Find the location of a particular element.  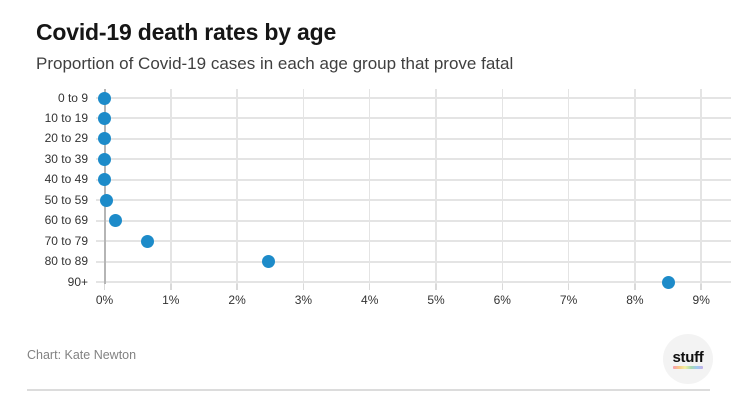

x-axis-label: 3% is located at coordinates (303, 300).